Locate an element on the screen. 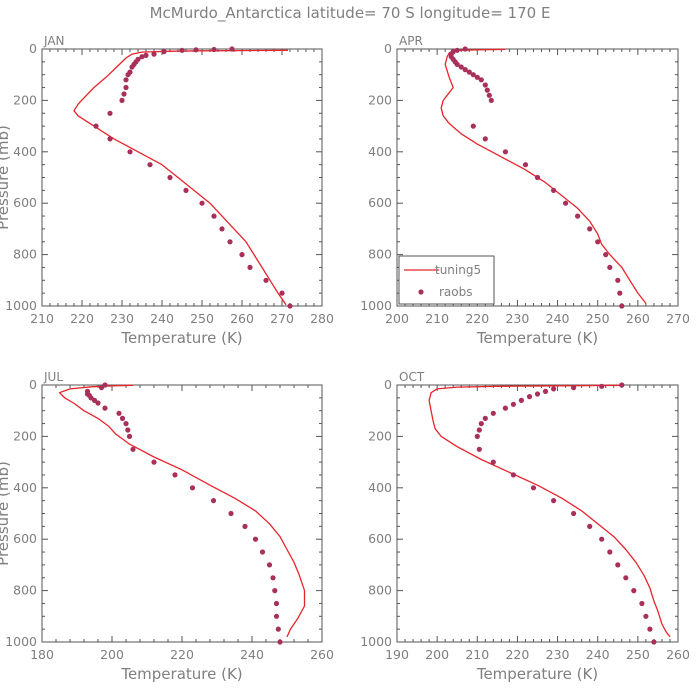  legend-label: tuning5 is located at coordinates (458, 270).